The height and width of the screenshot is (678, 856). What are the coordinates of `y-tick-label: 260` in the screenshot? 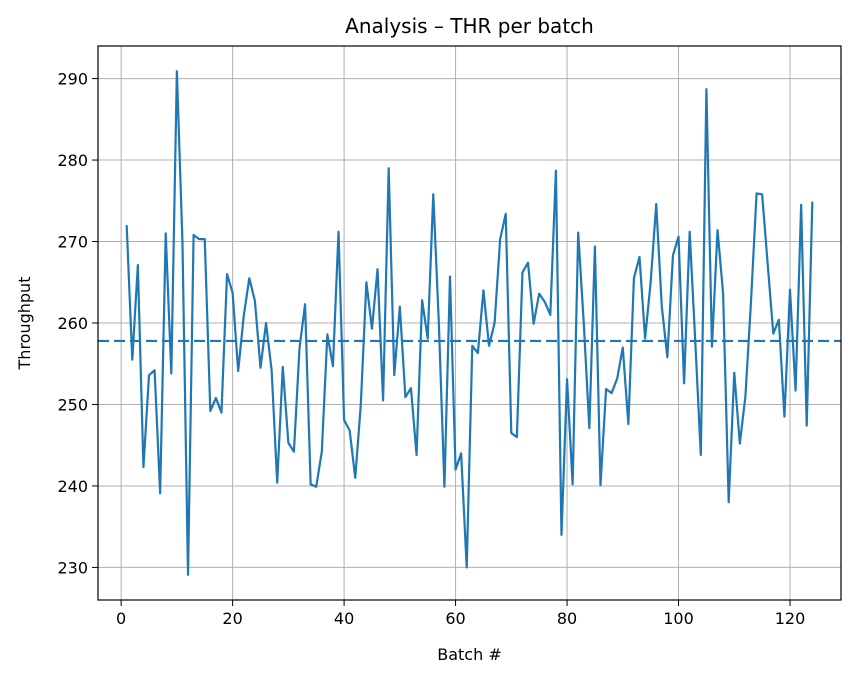 It's located at (72, 323).